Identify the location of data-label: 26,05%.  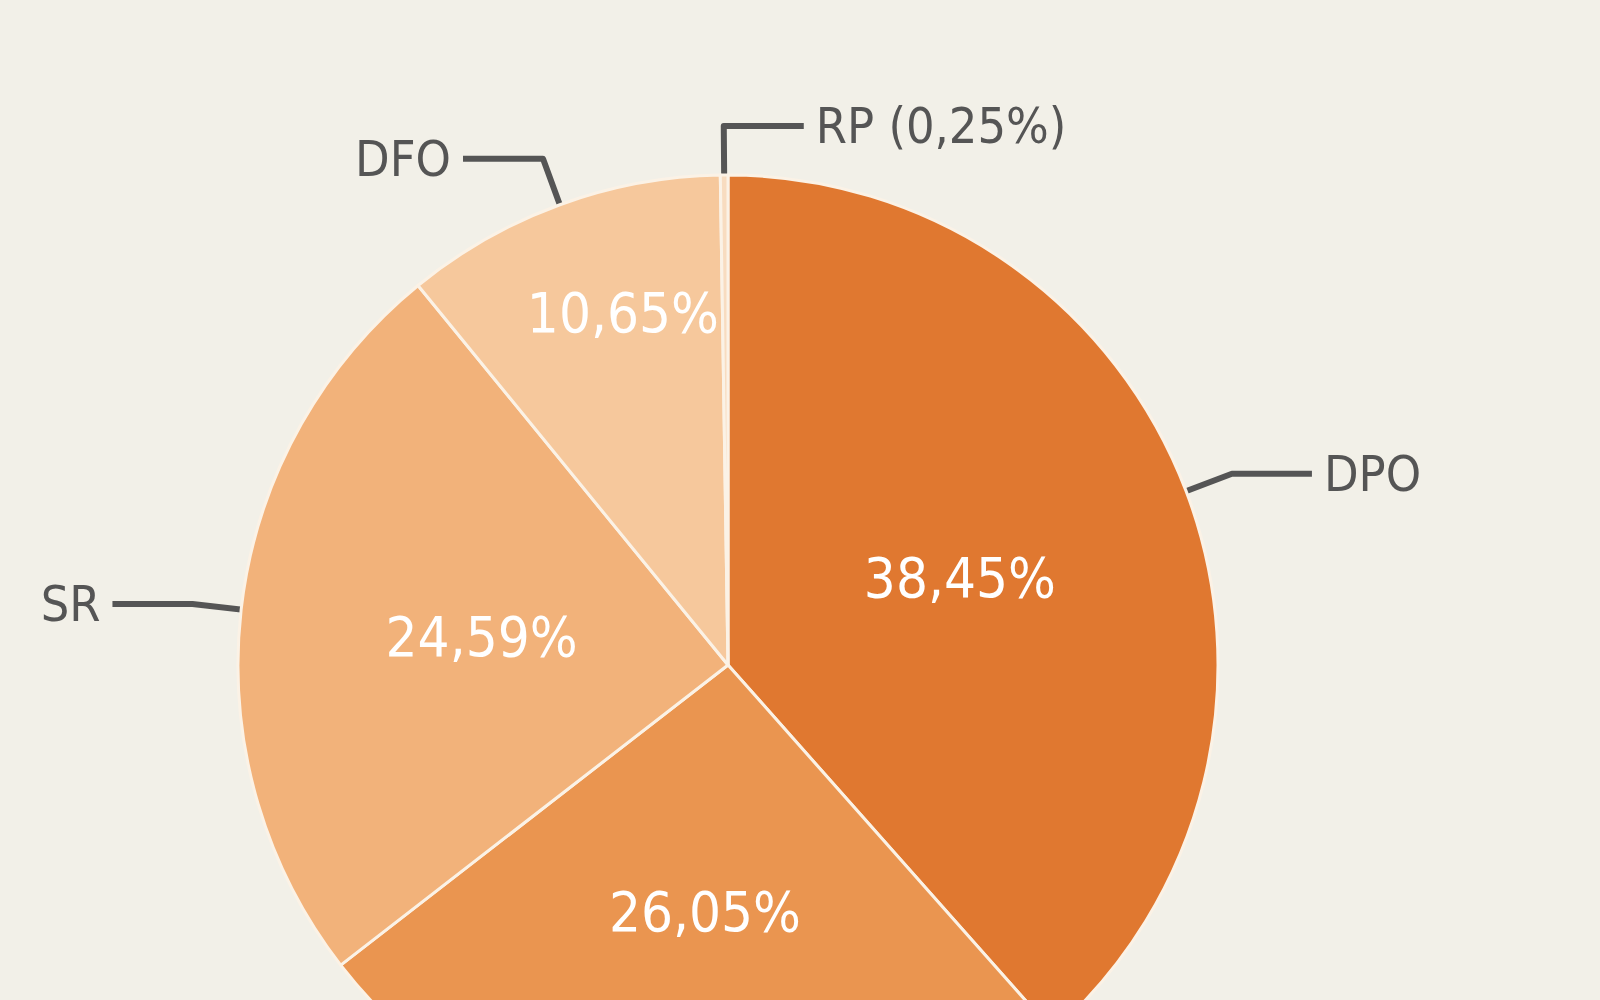
(704, 912).